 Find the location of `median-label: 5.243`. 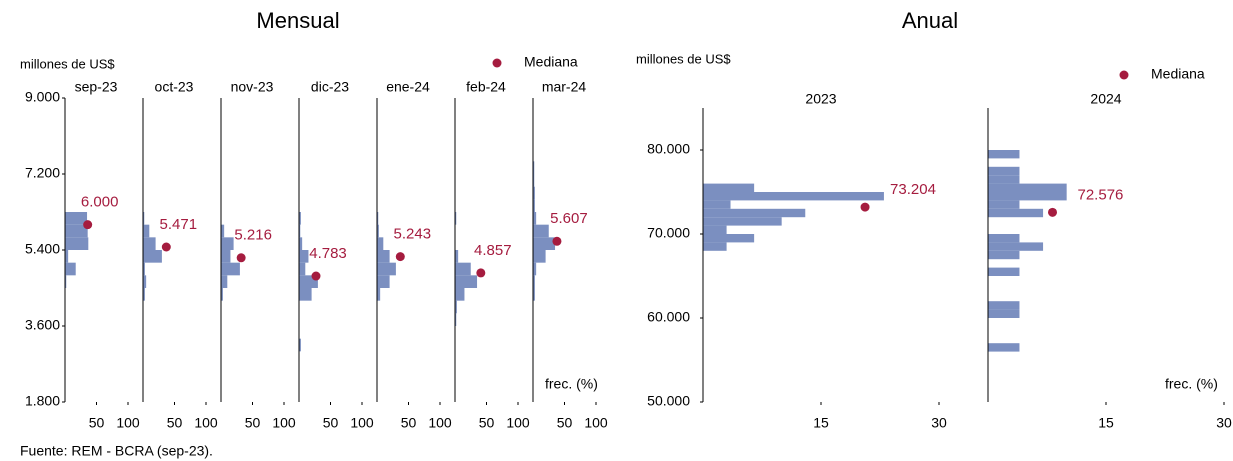

median-label: 5.243 is located at coordinates (413, 234).